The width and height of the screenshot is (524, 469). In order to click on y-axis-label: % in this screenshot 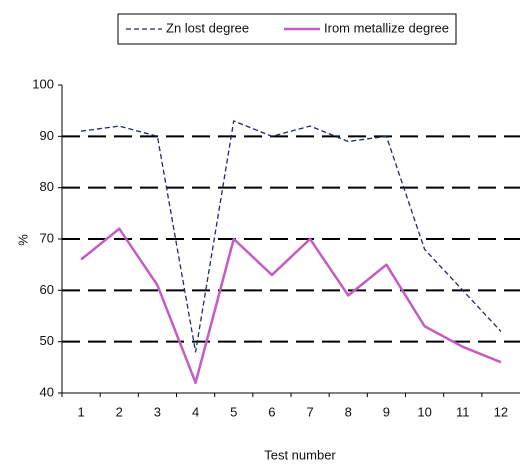, I will do `click(22, 240)`.